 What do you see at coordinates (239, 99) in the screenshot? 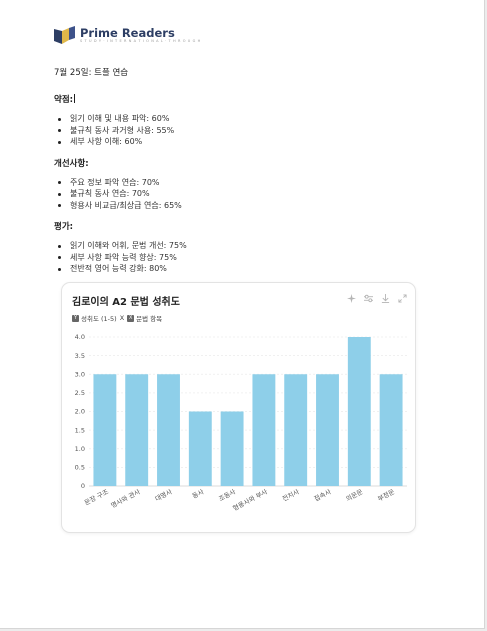
I see `section-weaknesses-title: 약점:` at bounding box center [239, 99].